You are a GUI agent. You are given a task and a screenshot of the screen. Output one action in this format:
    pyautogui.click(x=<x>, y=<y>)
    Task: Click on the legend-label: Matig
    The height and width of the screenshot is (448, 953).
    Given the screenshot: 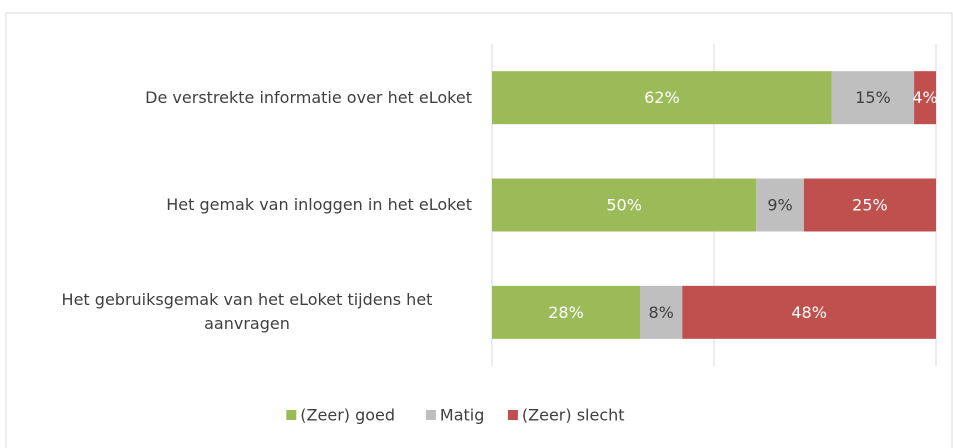 What is the action you would take?
    pyautogui.click(x=462, y=415)
    